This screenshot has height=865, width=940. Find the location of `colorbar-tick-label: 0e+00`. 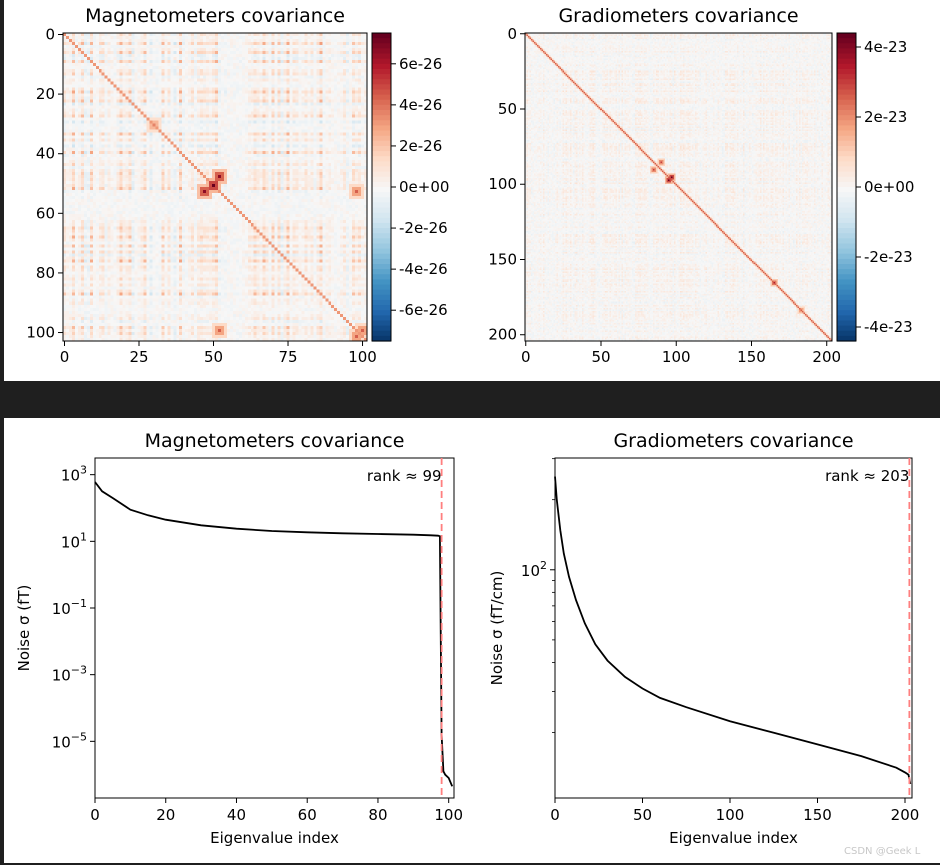

colorbar-tick-label: 0e+00 is located at coordinates (889, 187).